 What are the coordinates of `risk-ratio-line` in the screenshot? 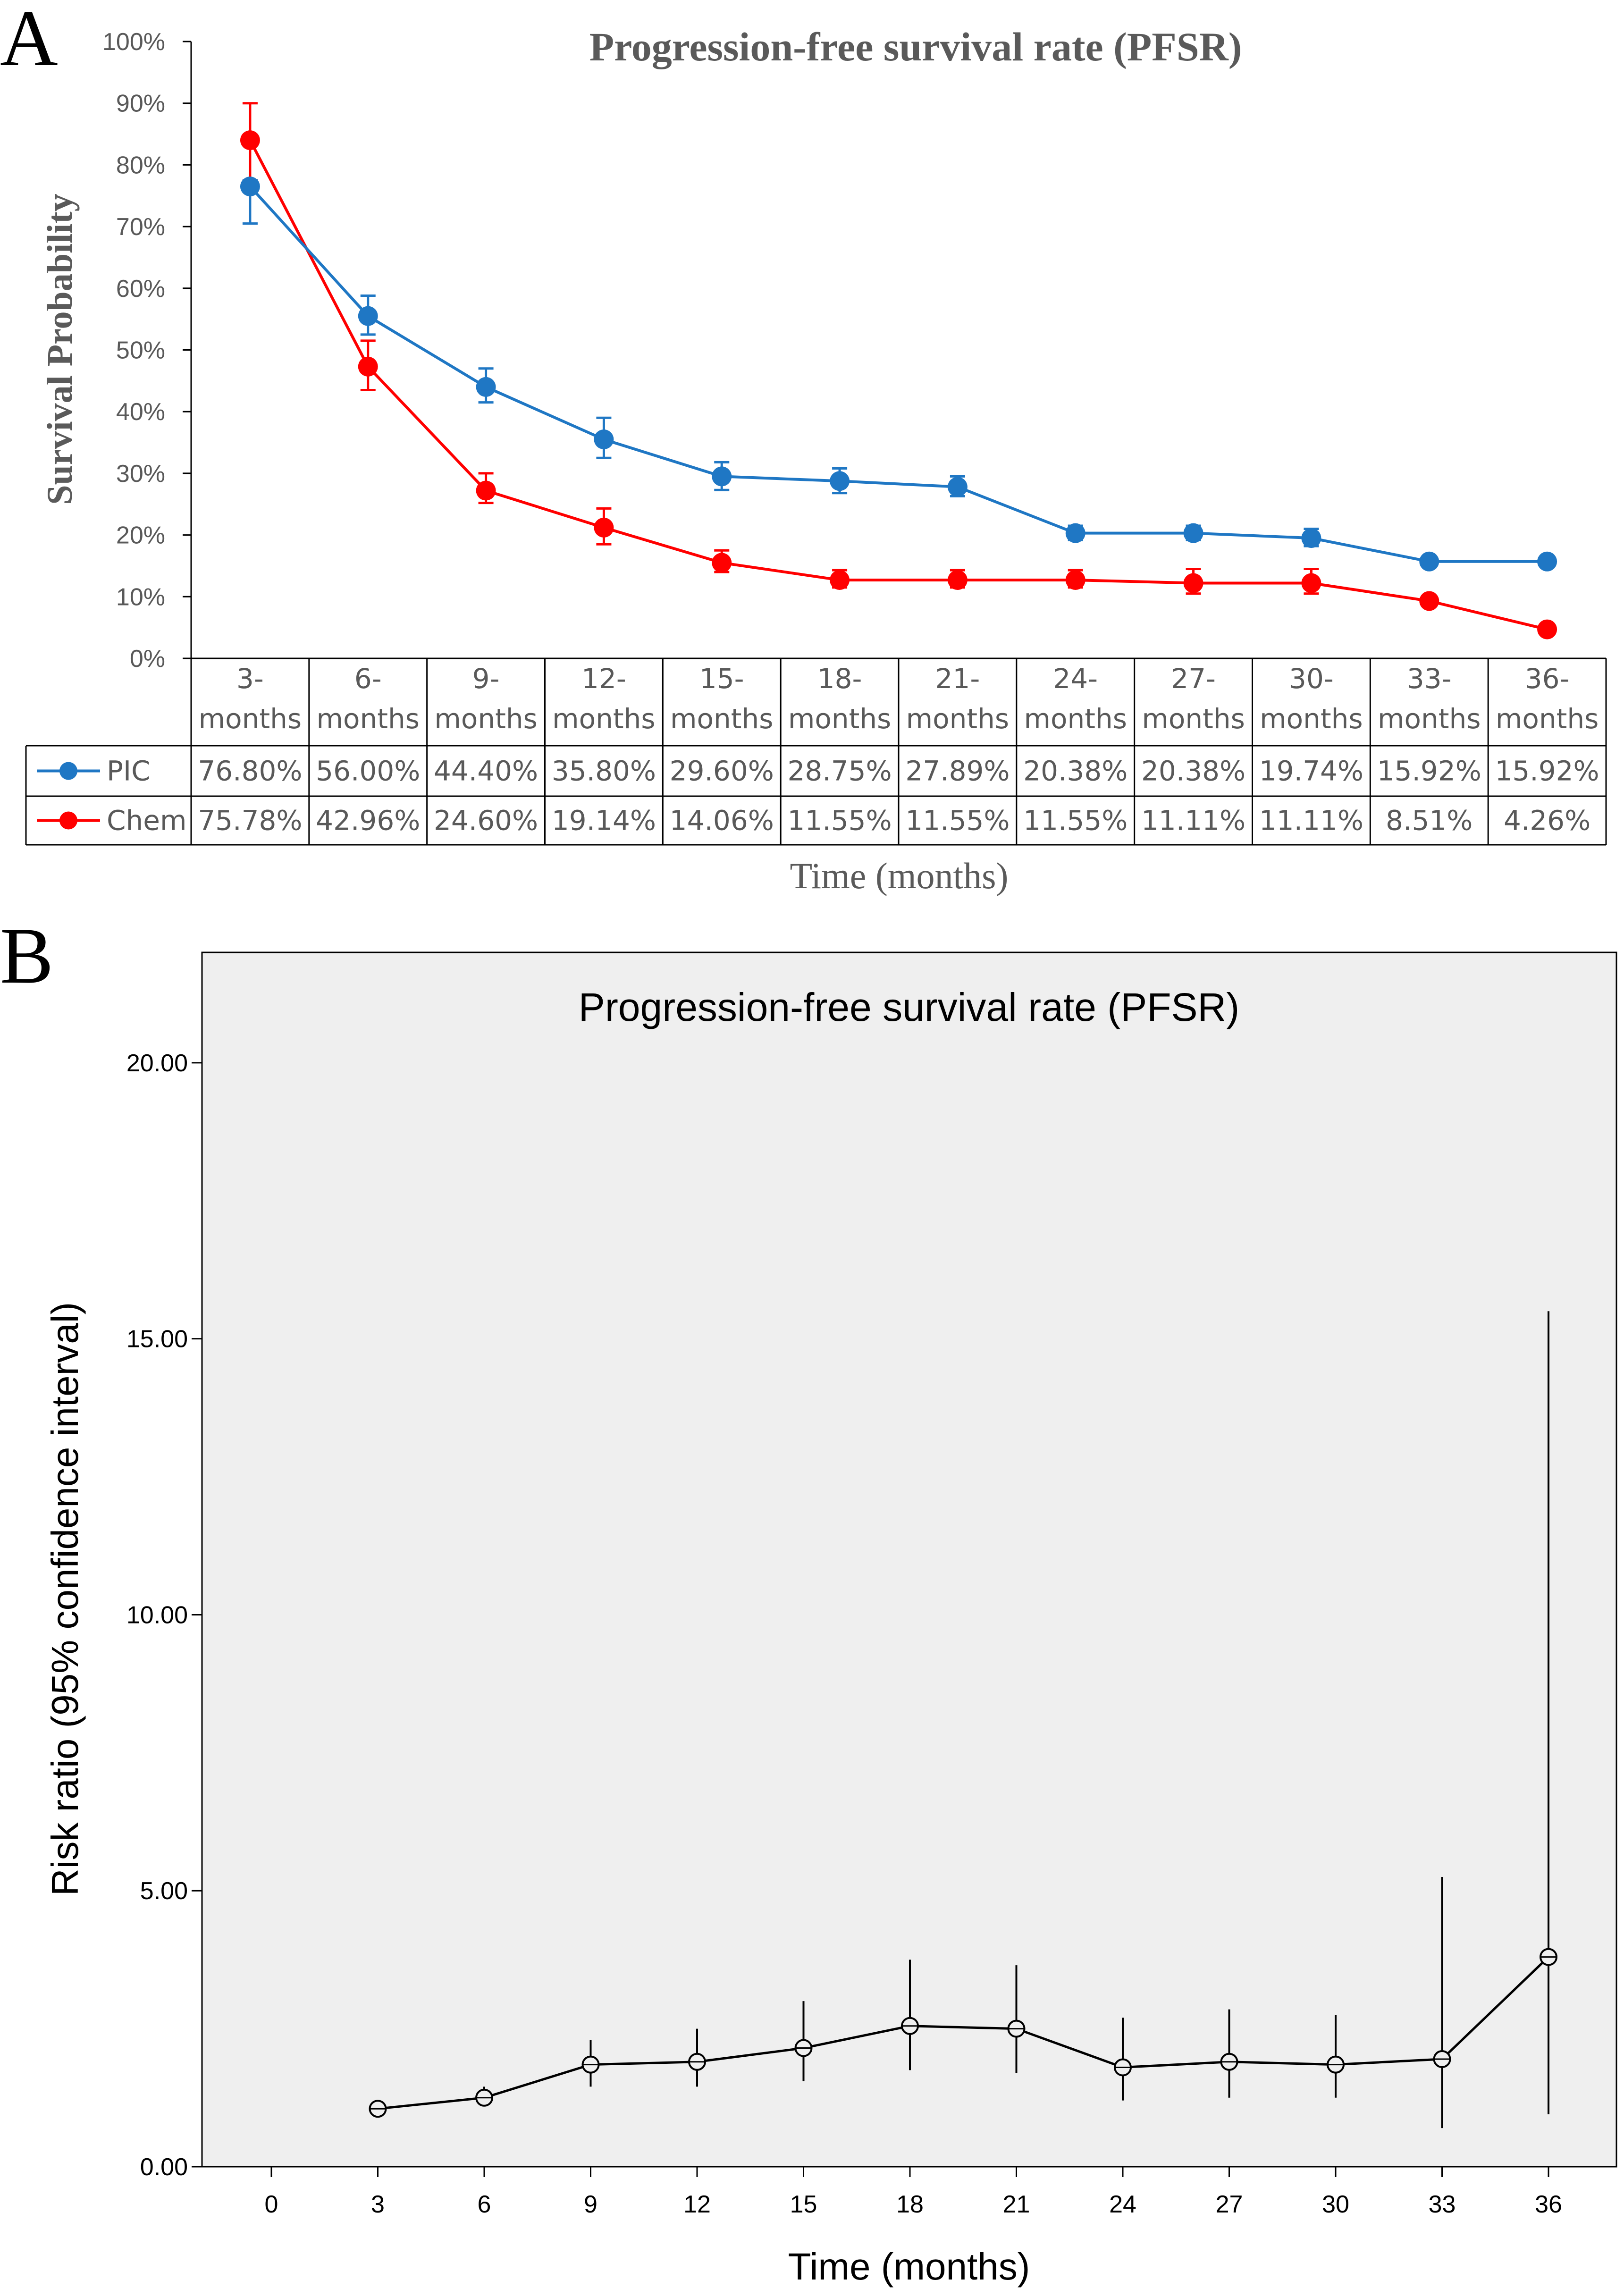 It's located at (963, 2033).